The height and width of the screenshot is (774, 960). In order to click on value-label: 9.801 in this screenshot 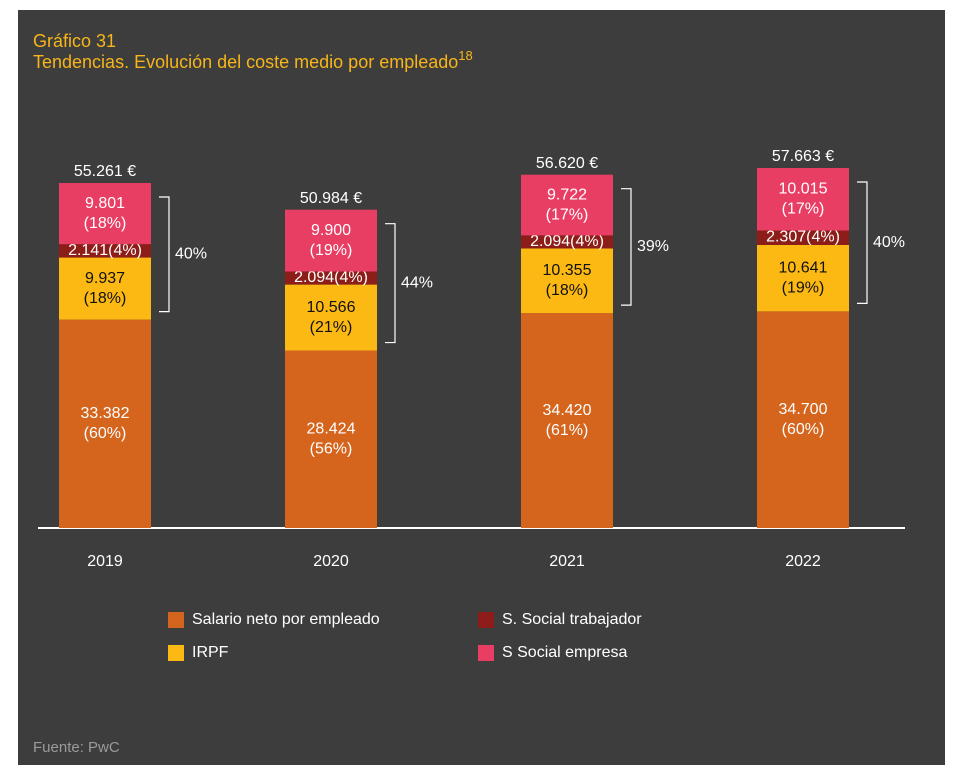, I will do `click(105, 203)`.